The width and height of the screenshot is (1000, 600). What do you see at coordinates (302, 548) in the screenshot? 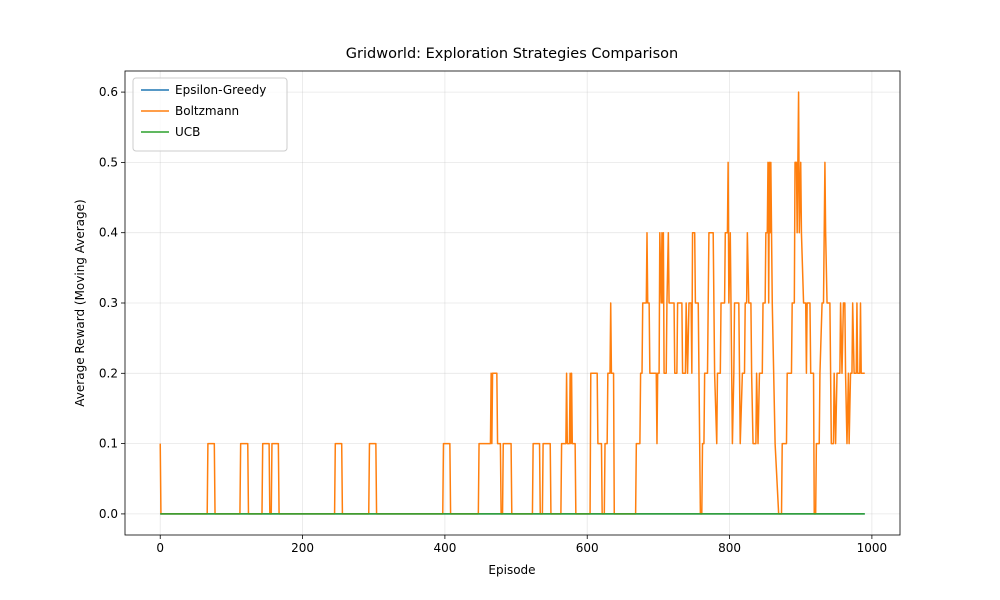
I see `x-tick-label: 200` at bounding box center [302, 548].